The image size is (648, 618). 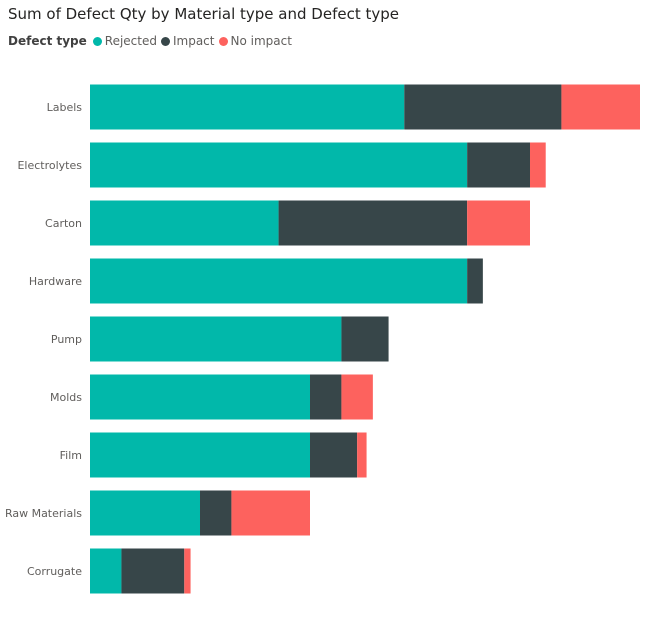 What do you see at coordinates (475, 281) in the screenshot?
I see `bar-hardware-impact` at bounding box center [475, 281].